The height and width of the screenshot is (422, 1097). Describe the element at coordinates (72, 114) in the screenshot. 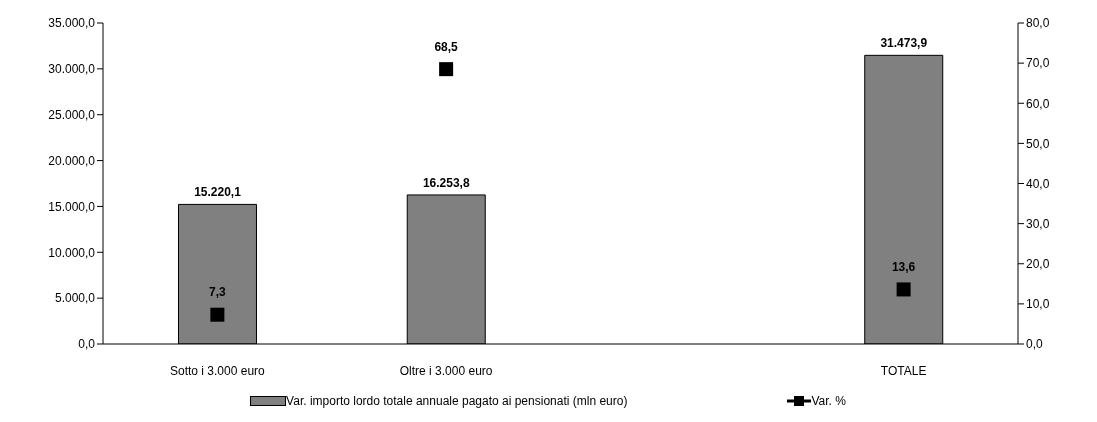

I see `y-tick-label: 25.000,0` at that location.